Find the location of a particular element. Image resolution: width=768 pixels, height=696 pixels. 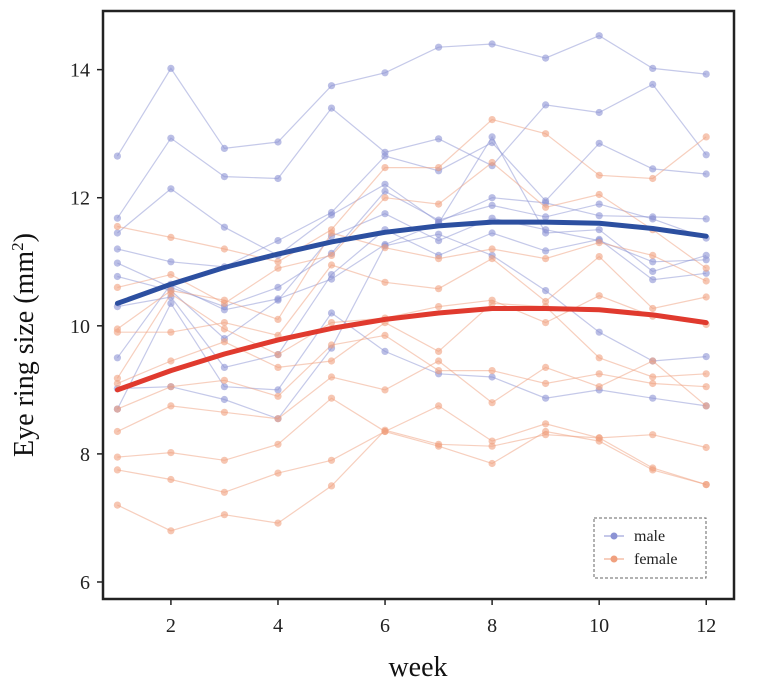

y-axis-title: Eye ring size (mm2) is located at coordinates (24, 345).